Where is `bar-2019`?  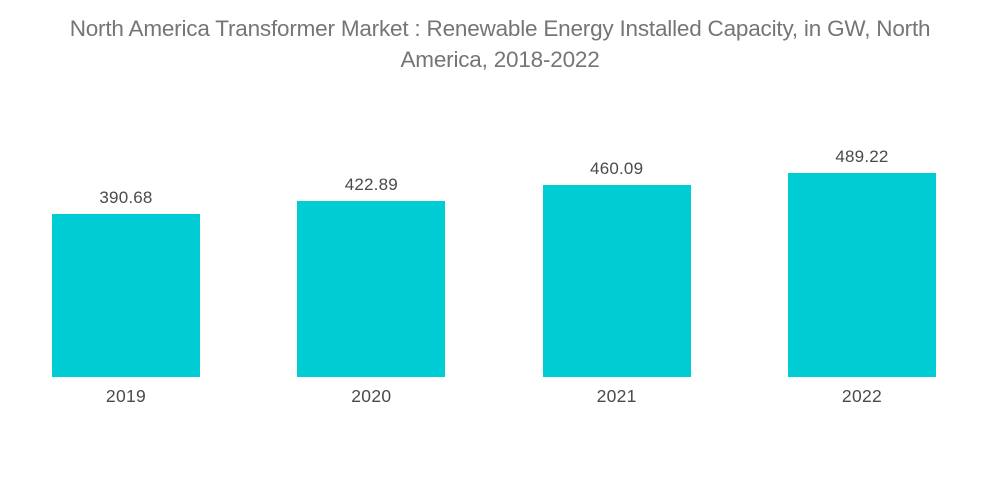
bar-2019 is located at coordinates (126, 295).